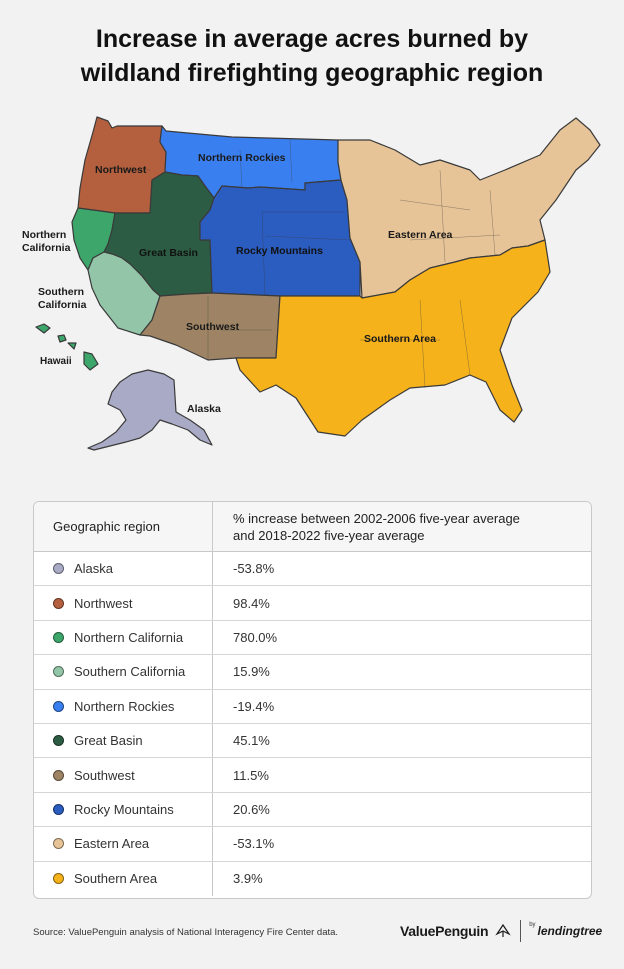  Describe the element at coordinates (94, 569) in the screenshot. I see `region-name: Alaska` at that location.